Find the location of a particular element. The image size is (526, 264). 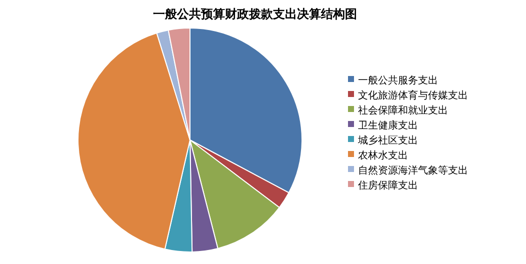

legend-label: 社会保障和就业支出 is located at coordinates (403, 110).